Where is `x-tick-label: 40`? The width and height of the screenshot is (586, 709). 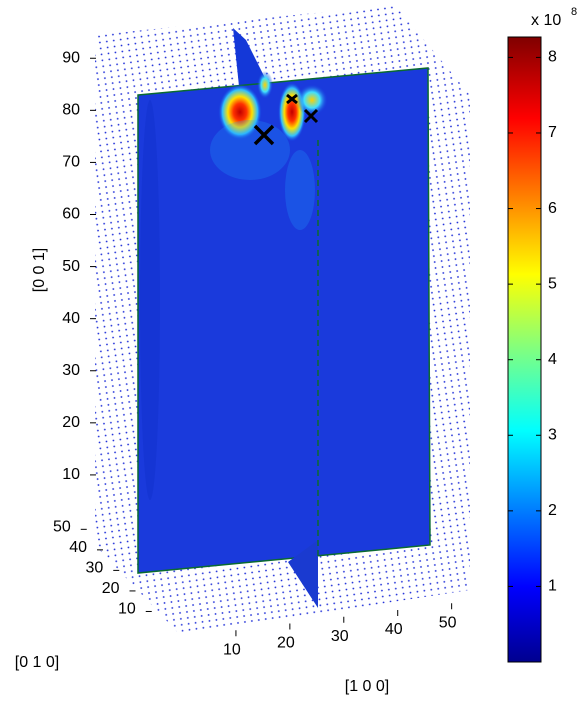
x-tick-label: 40 is located at coordinates (394, 629).